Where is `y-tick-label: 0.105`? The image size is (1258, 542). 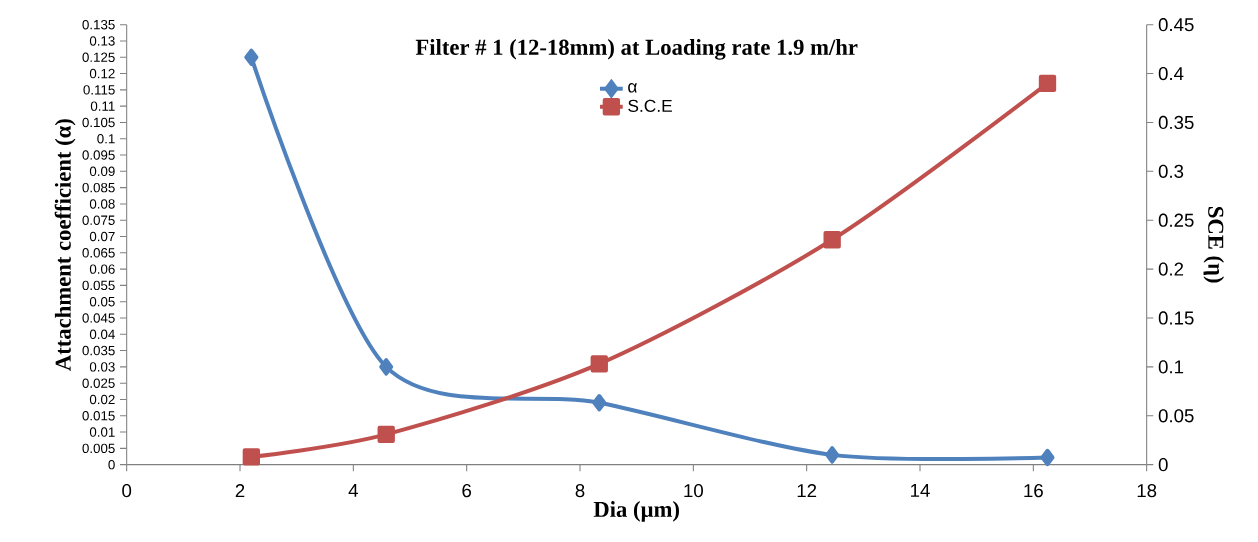
y-tick-label: 0.105 is located at coordinates (98, 122).